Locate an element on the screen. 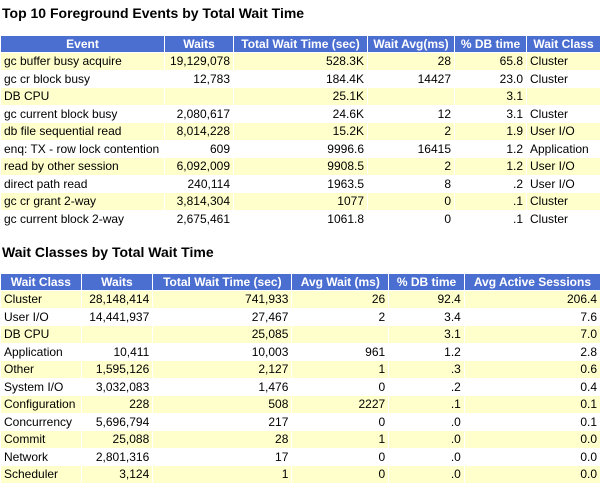 The height and width of the screenshot is (494, 604). avg-active-sessions-cell: 7.6 is located at coordinates (532, 316).